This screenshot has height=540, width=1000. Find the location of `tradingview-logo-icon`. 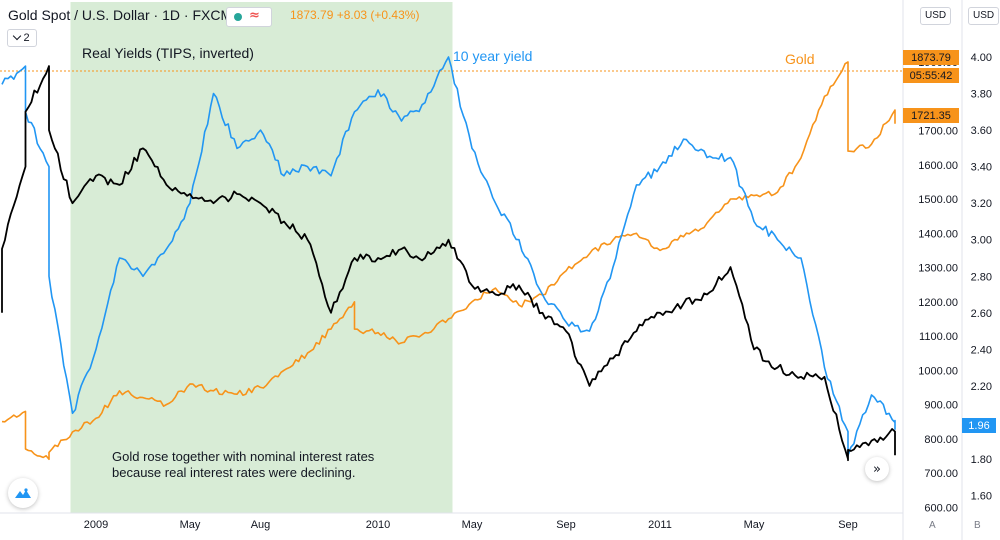

tradingview-logo-icon is located at coordinates (23, 493).